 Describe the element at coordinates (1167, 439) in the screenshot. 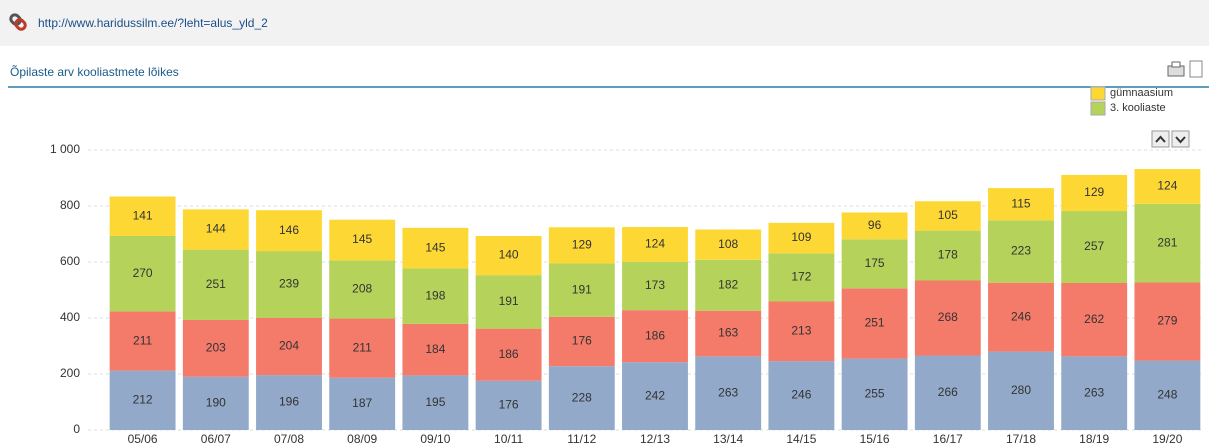

I see `x-tick-label: 19/20` at that location.